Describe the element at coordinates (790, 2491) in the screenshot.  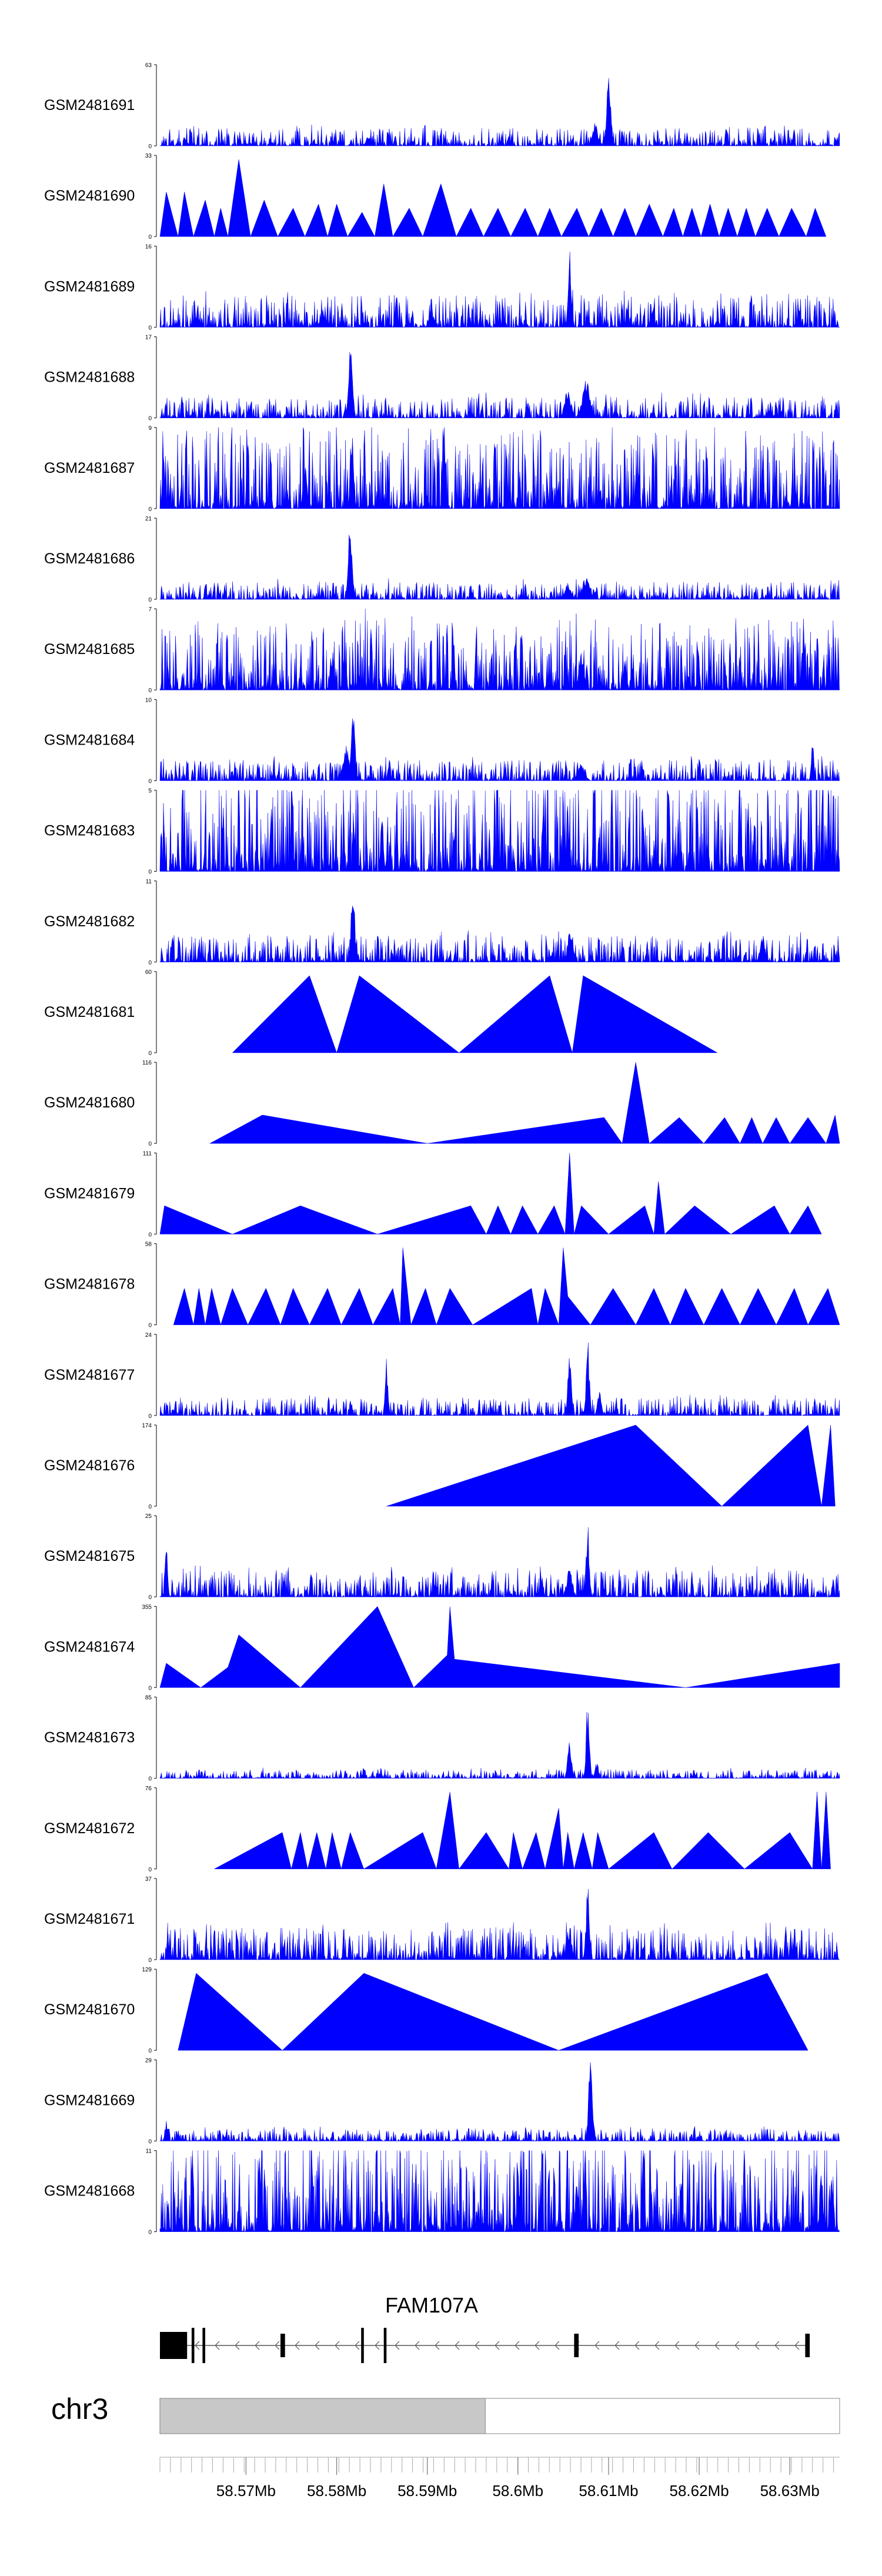
I see `x-tick-label: 58.63Mb` at that location.